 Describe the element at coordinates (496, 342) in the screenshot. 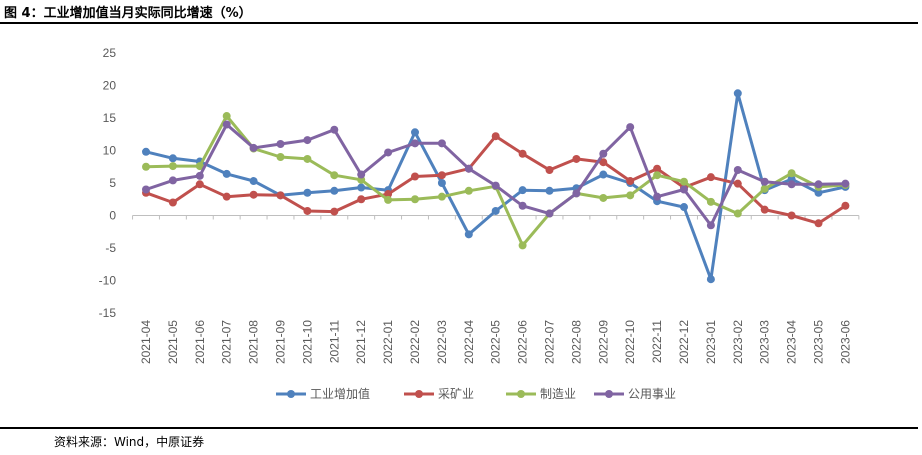

I see `x-tick-label: 2022-05` at that location.